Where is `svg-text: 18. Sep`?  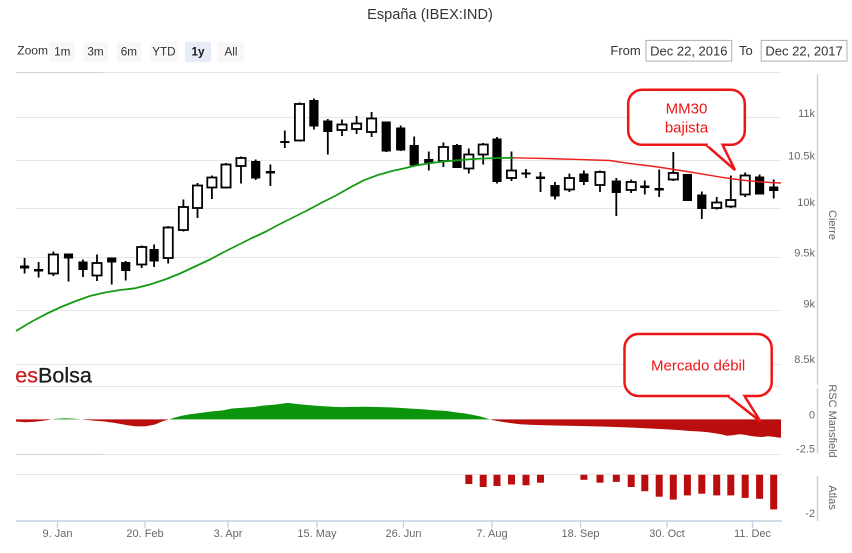 svg-text: 18. Sep is located at coordinates (581, 534).